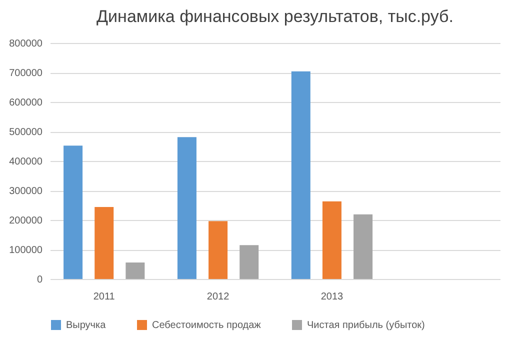  Describe the element at coordinates (26, 132) in the screenshot. I see `y-tick-label: 500000` at that location.